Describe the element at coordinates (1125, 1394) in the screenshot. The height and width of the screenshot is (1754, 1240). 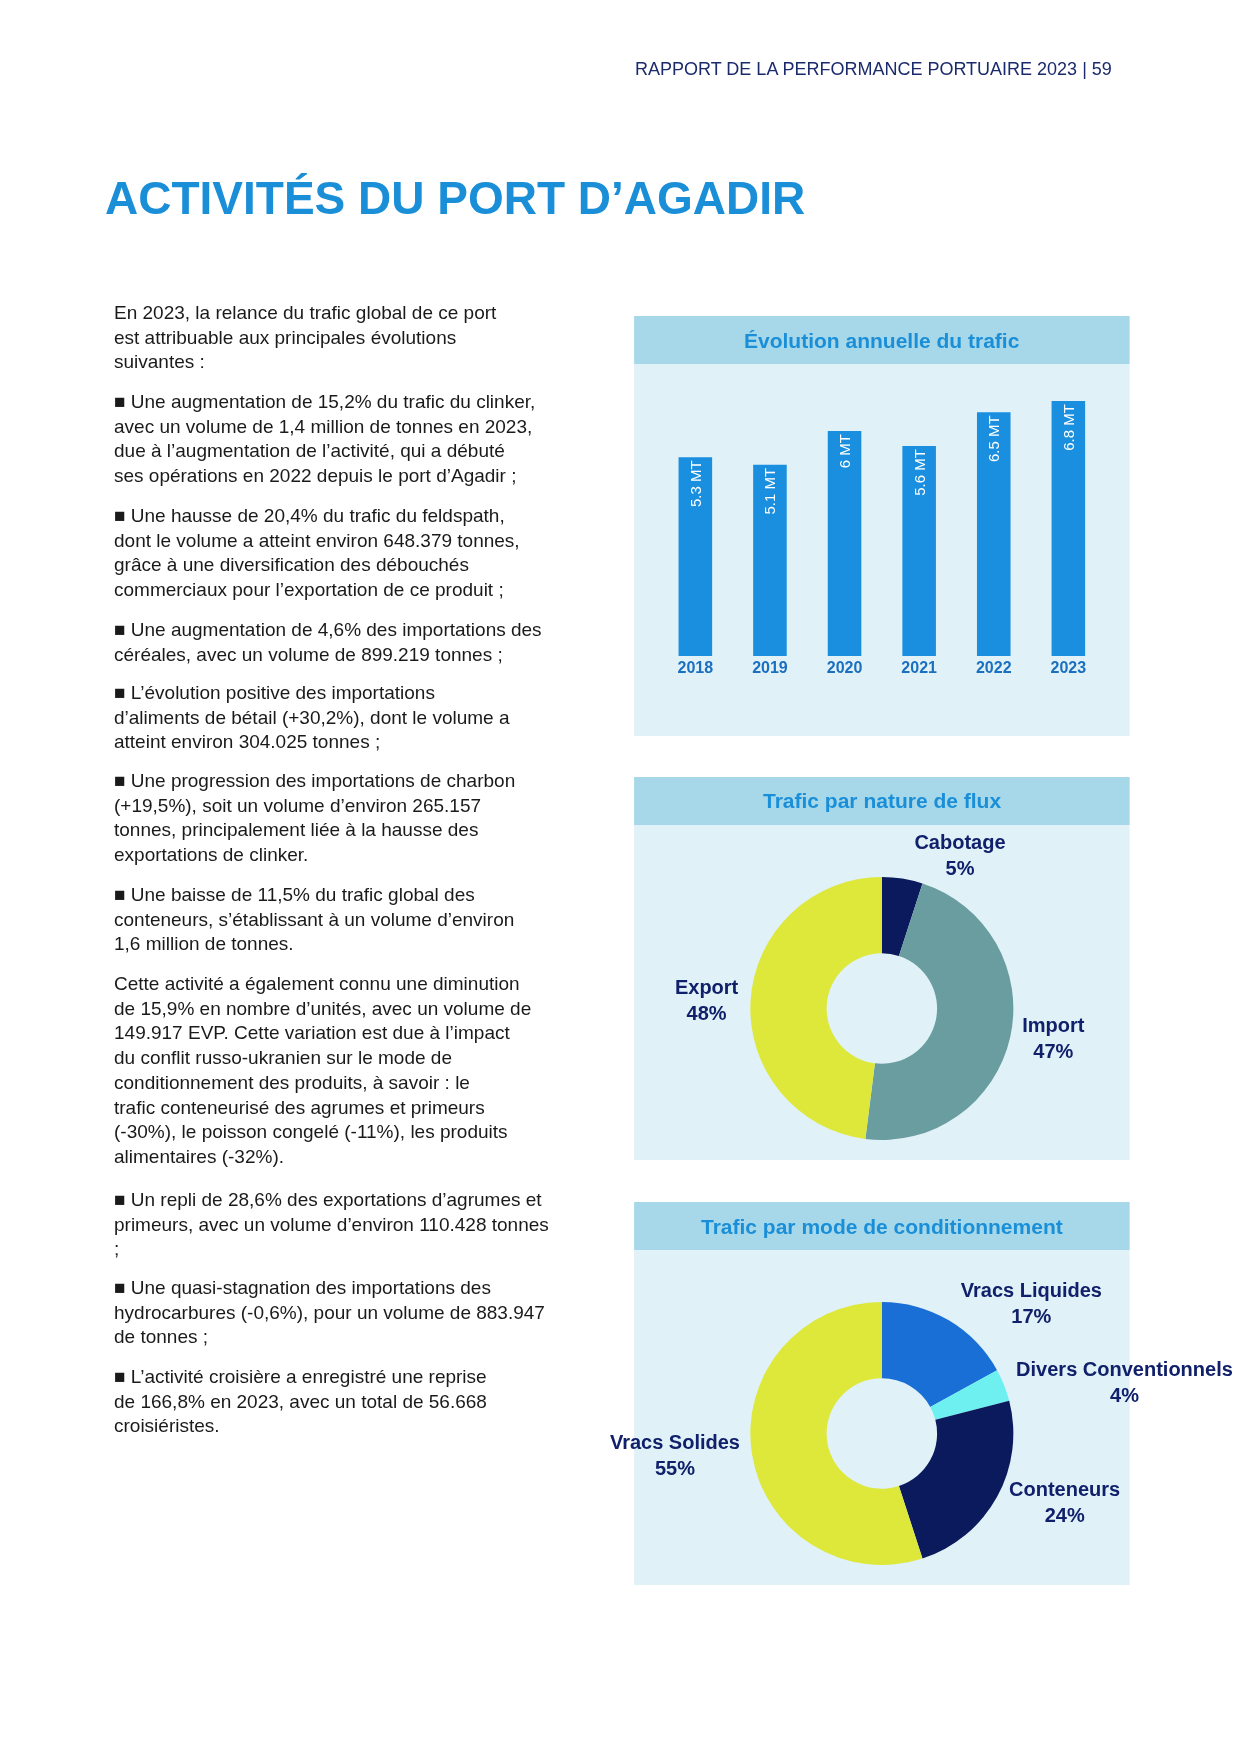
I see `data-label: 4%` at that location.